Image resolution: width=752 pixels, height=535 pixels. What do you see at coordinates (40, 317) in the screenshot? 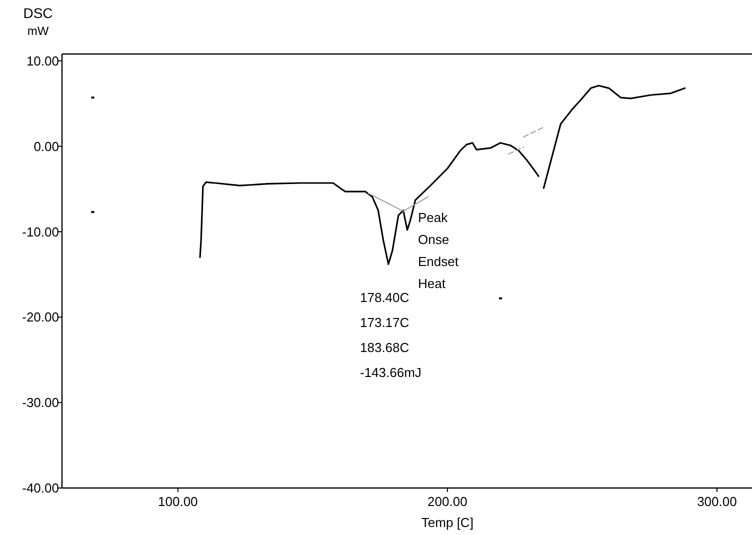
I see `y-tick-label: -20.00` at bounding box center [40, 317].